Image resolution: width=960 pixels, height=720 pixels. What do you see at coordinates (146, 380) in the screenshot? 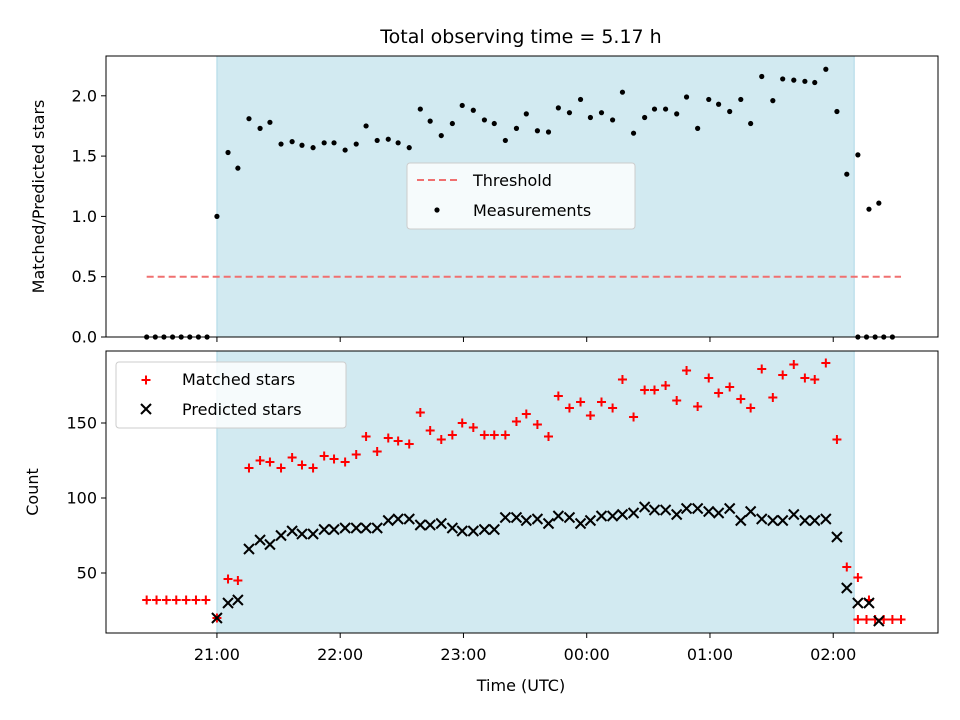
I see `matched-legend-marker` at bounding box center [146, 380].